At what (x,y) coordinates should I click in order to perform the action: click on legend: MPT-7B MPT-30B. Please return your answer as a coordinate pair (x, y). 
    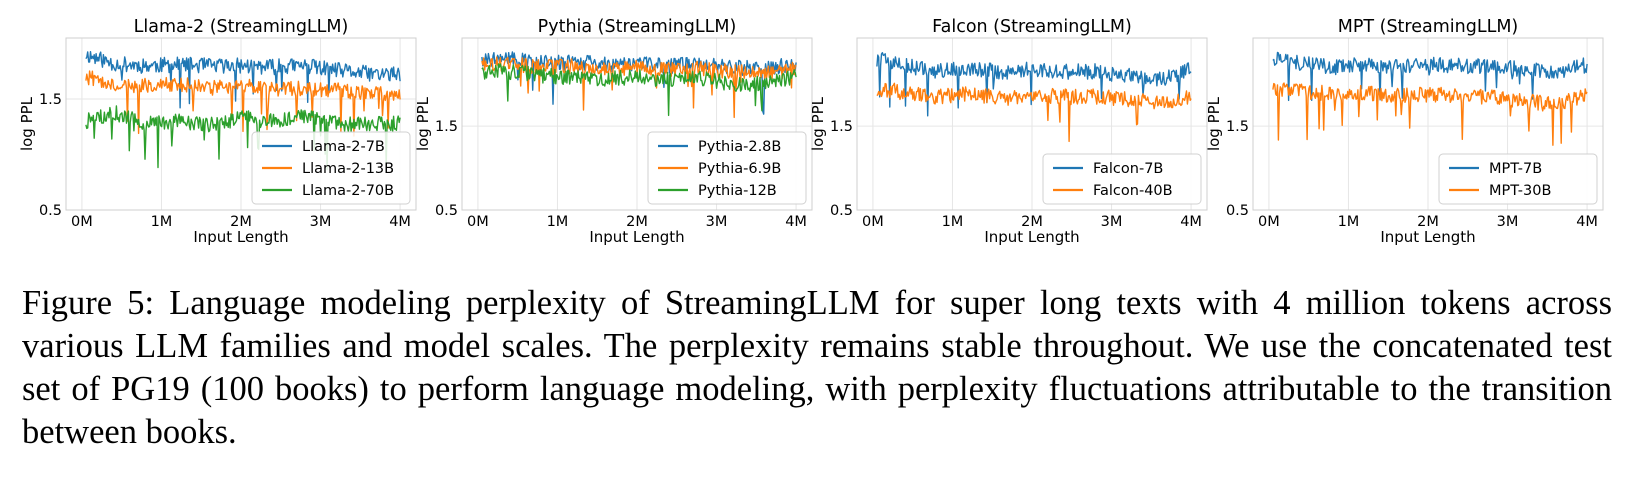
    Looking at the image, I should click on (1518, 179).